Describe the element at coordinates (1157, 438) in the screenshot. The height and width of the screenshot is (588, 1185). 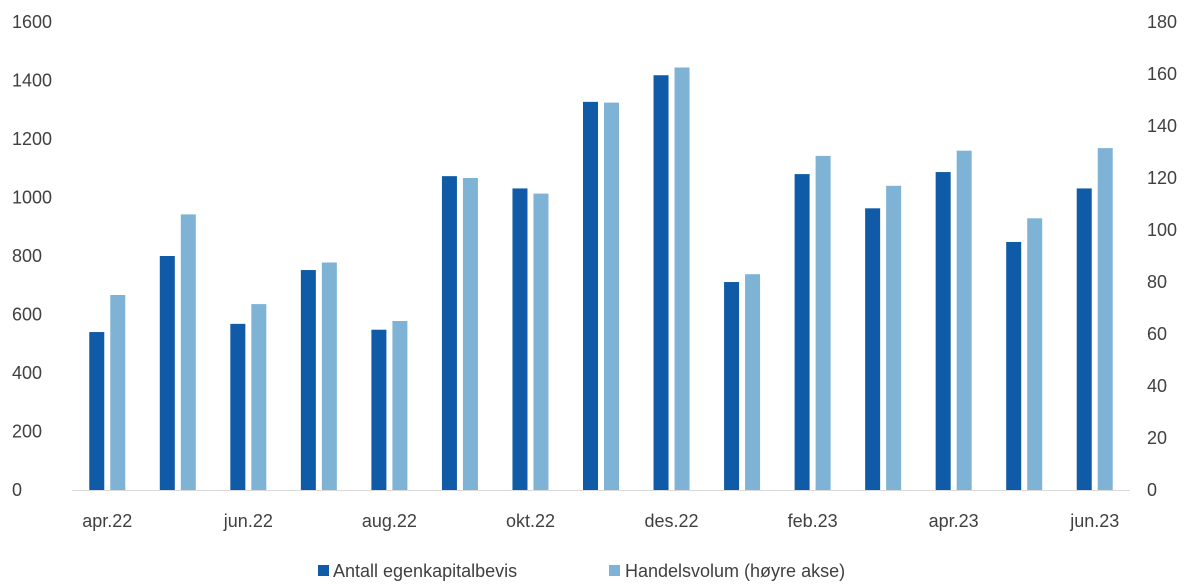
I see `right-tick-label: 20` at that location.